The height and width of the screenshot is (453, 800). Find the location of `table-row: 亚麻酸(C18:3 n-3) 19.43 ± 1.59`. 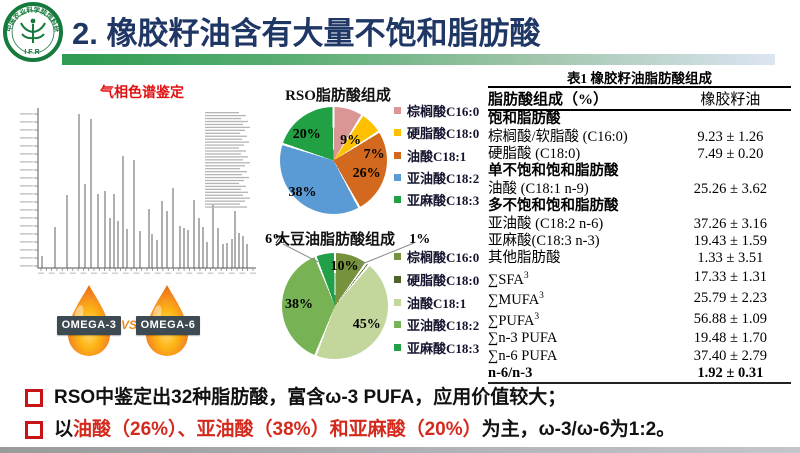

table-row: 亚麻酸(C18:3 n-3) 19.43 ± 1.59 is located at coordinates (628, 240).